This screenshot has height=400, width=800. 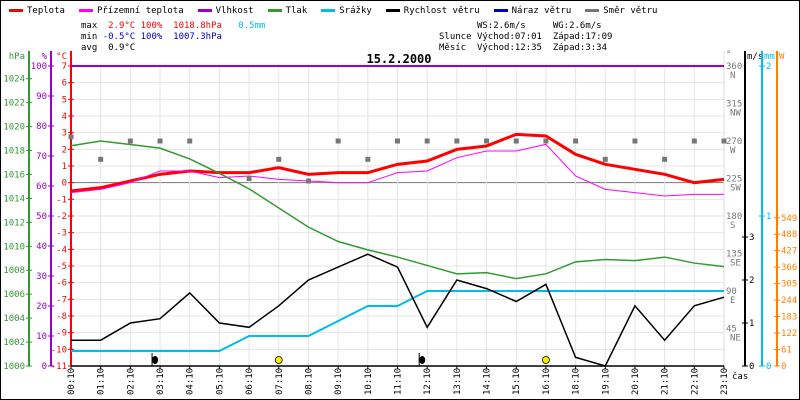 What do you see at coordinates (61, 284) in the screenshot?
I see `temperature-tick-label: -6` at bounding box center [61, 284].